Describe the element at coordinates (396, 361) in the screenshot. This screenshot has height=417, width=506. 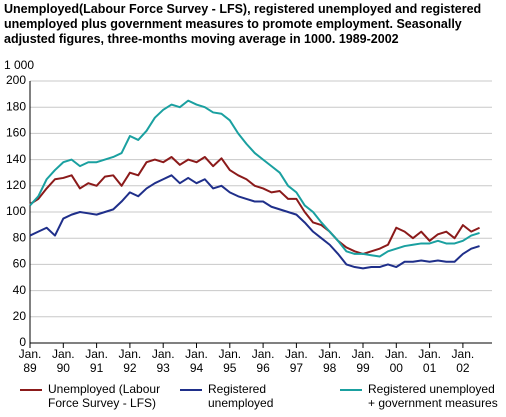
I see `x-tick-label: Jan. 00` at that location.